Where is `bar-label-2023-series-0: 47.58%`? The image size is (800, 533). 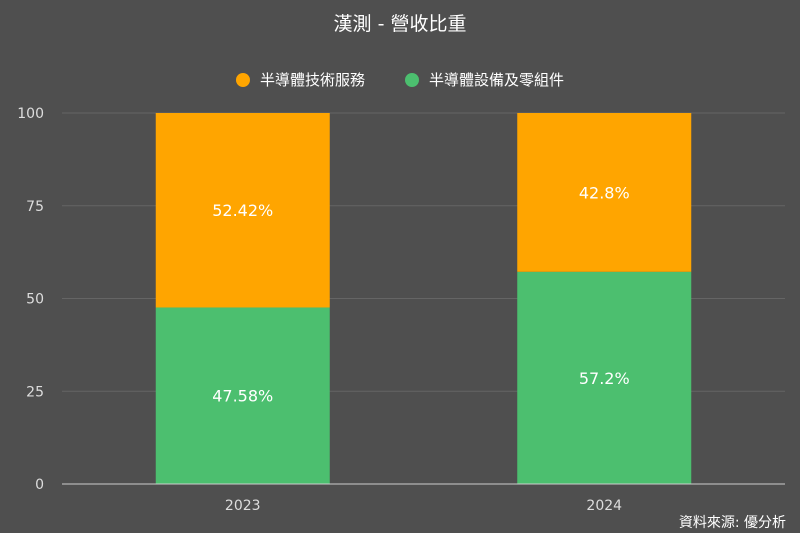
bar-label-2023-series-0: 47.58% is located at coordinates (242, 396).